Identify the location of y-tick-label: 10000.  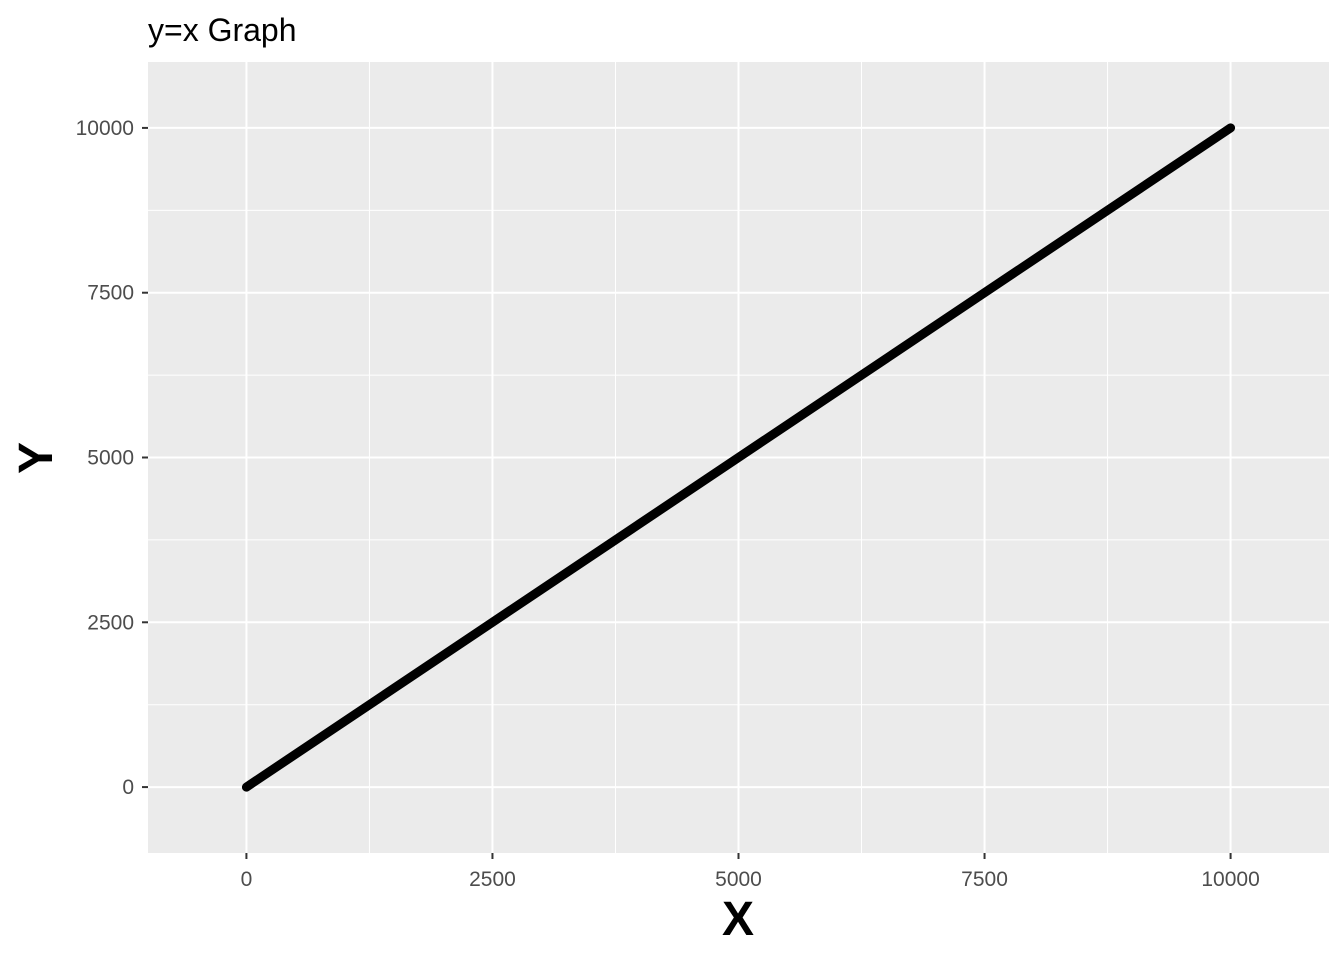
(105, 128).